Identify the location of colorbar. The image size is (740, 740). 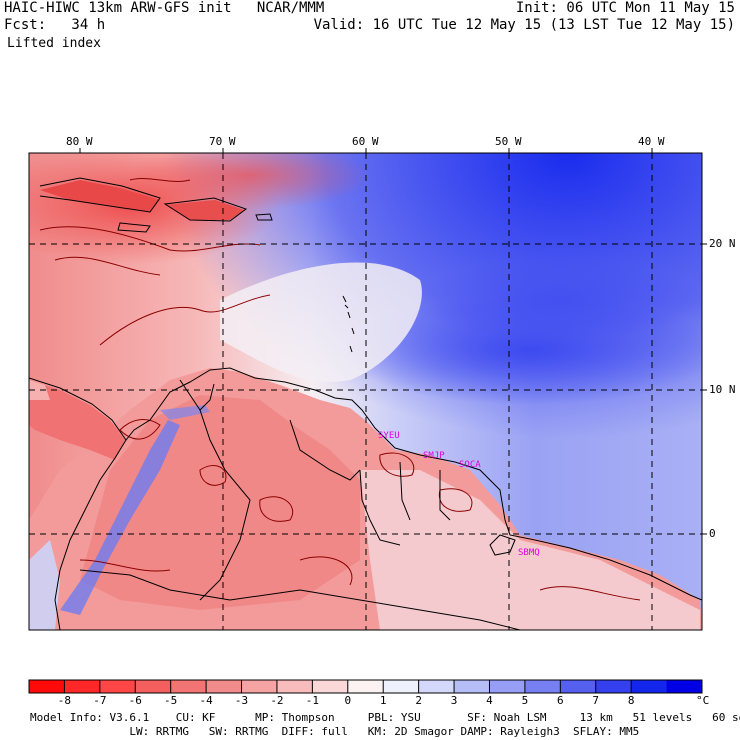
(365, 686).